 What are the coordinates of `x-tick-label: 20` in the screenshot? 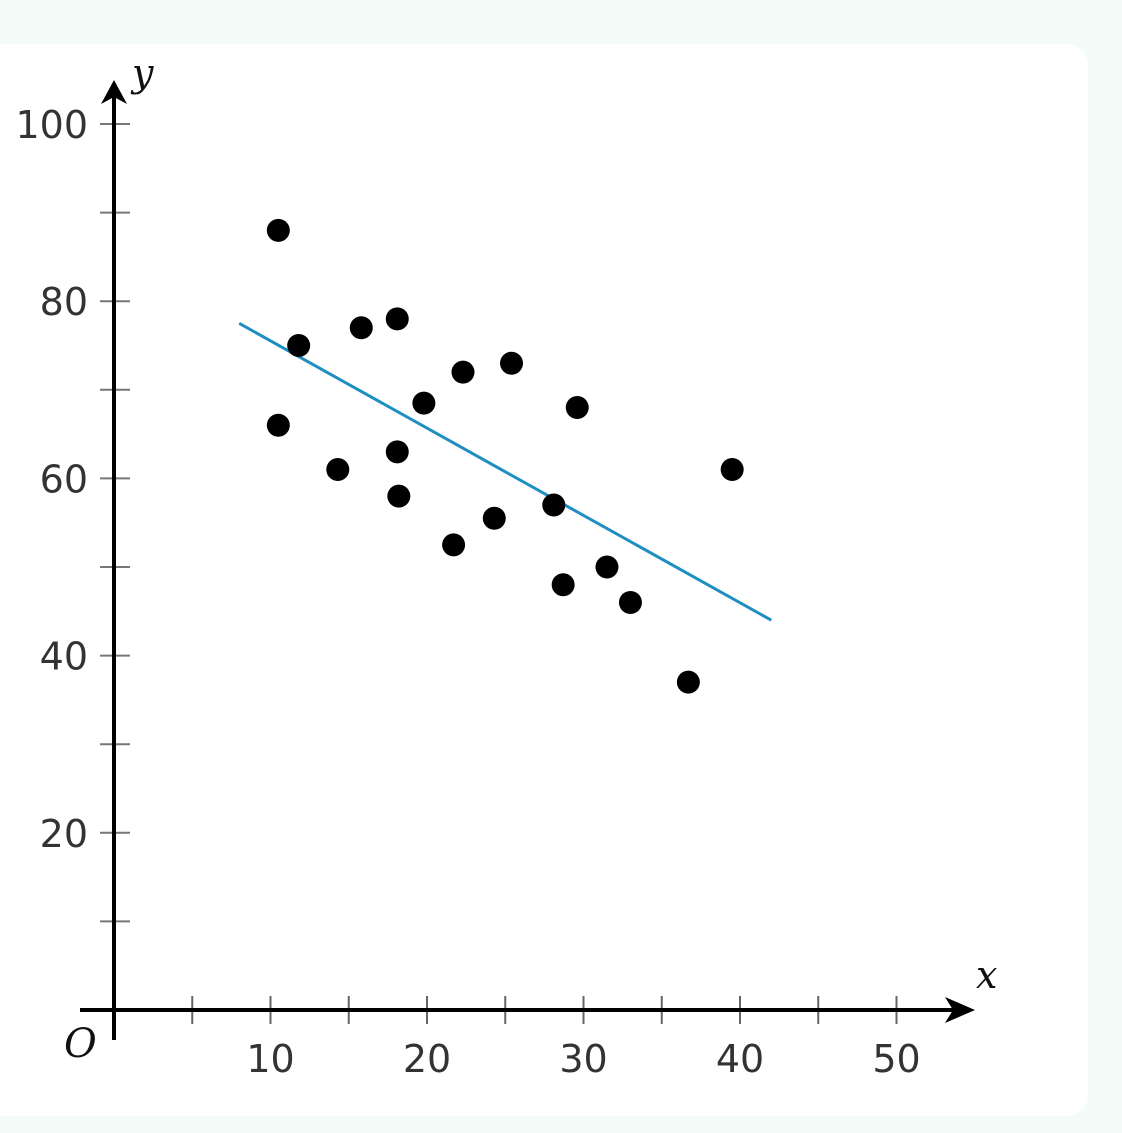 It's located at (427, 1059).